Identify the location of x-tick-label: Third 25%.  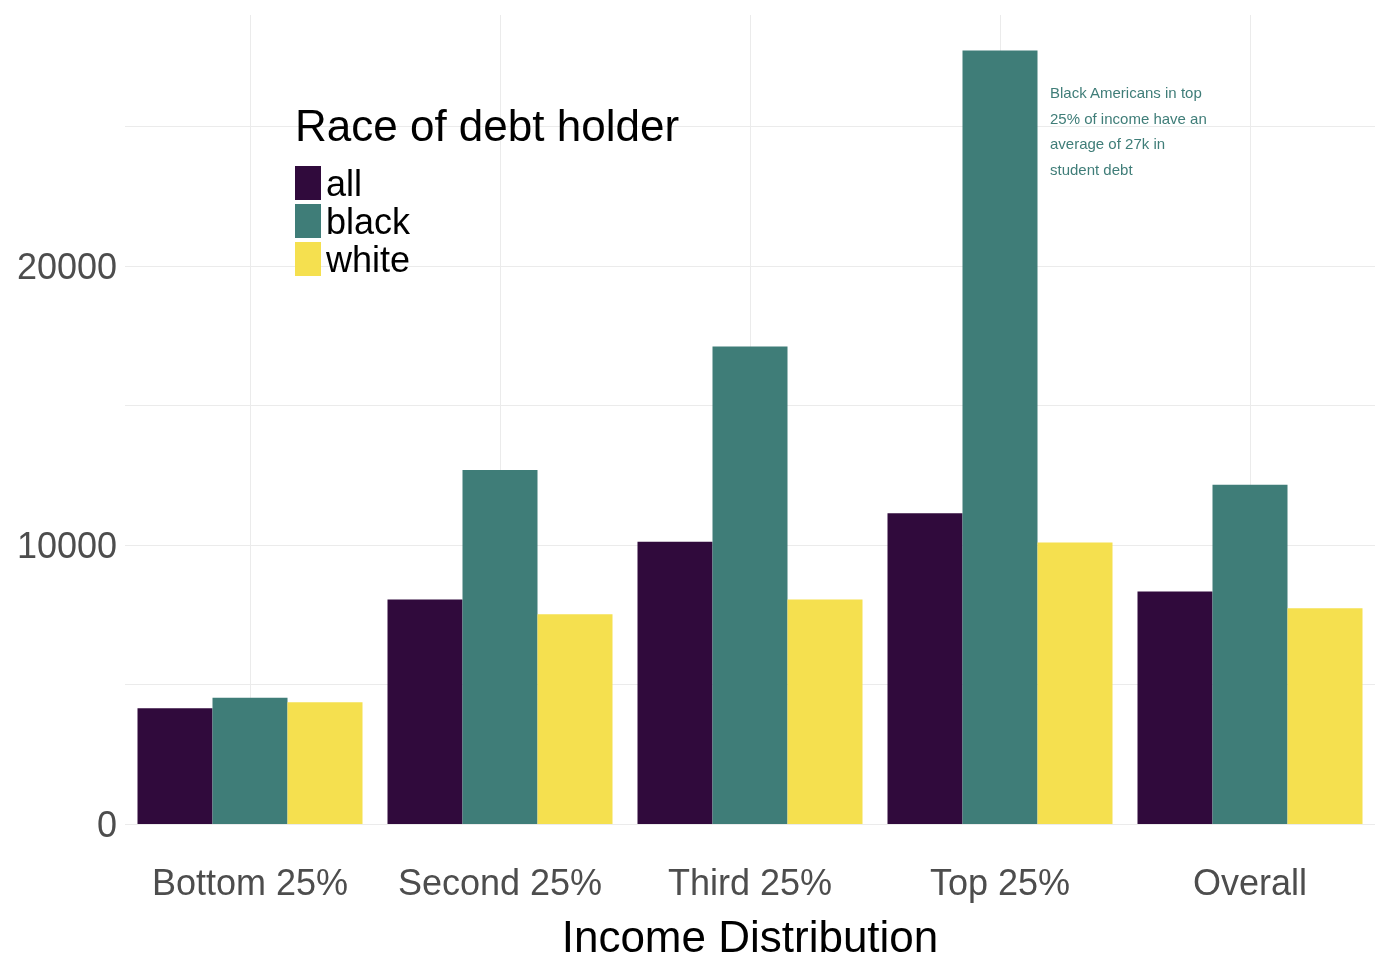
(750, 882).